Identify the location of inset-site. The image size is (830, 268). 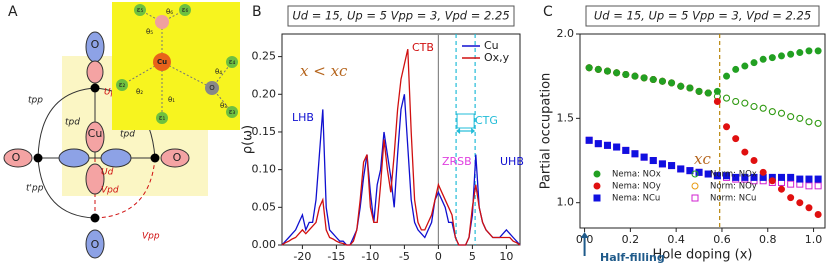
(162, 22).